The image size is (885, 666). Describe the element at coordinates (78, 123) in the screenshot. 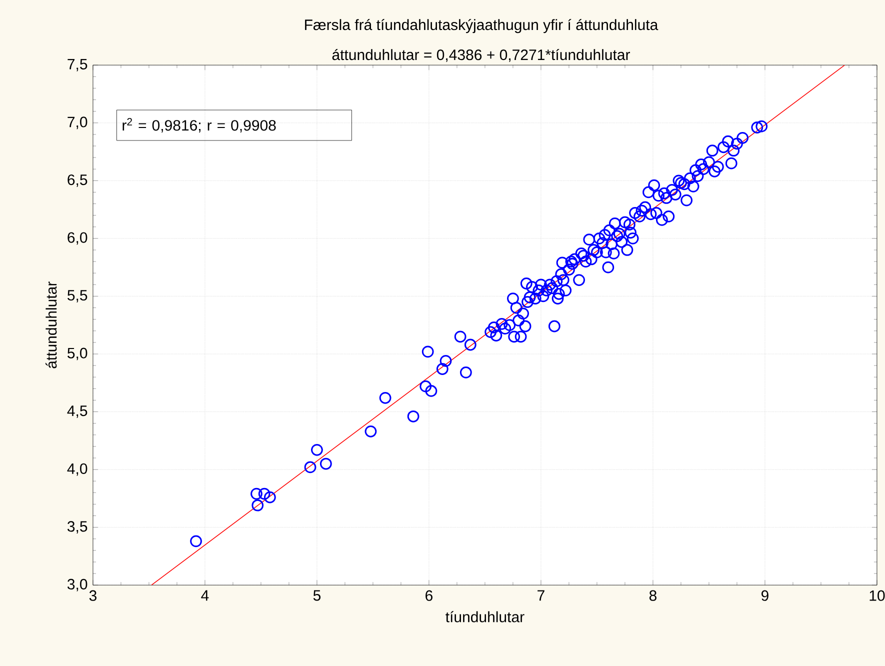

I see `y-tick-label: 7,0` at that location.